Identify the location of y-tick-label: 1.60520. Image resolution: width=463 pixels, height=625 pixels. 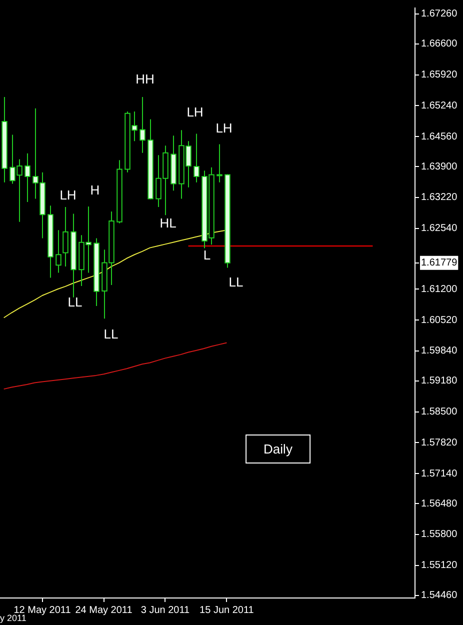
(439, 320).